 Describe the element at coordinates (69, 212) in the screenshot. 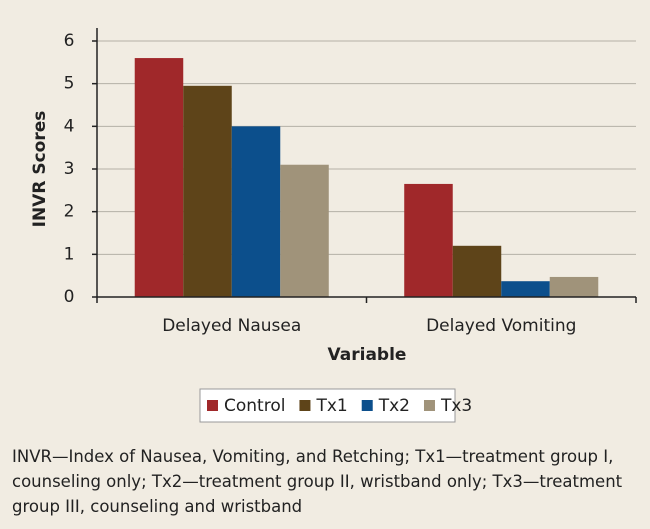

I see `y-tick-label: 2` at that location.